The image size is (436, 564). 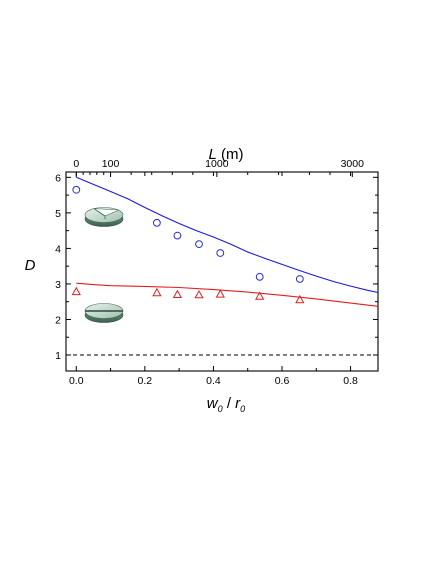 I want to click on top-x-tick-label: 3000, so click(x=353, y=164).